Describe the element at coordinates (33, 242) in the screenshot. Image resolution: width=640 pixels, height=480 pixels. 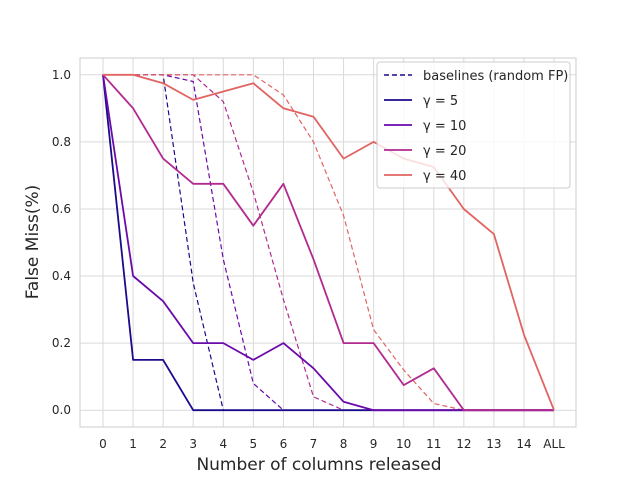
I see `y-axis-label: False Miss(%)` at that location.